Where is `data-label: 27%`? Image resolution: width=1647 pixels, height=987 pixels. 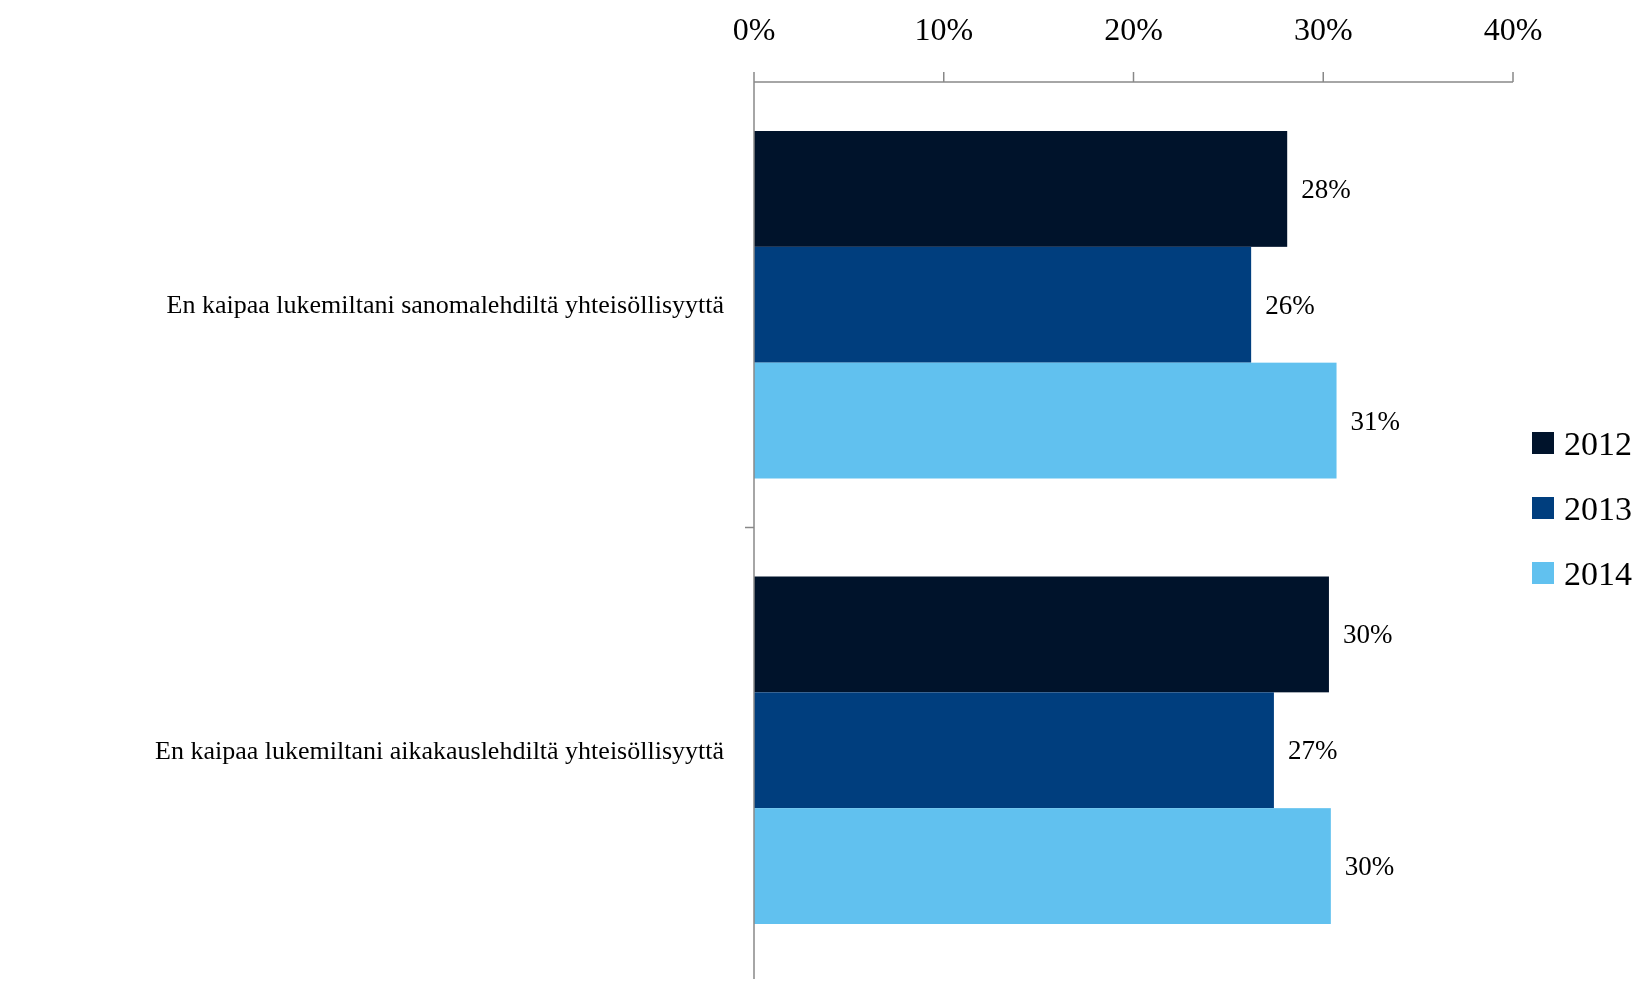 data-label: 27% is located at coordinates (1312, 750).